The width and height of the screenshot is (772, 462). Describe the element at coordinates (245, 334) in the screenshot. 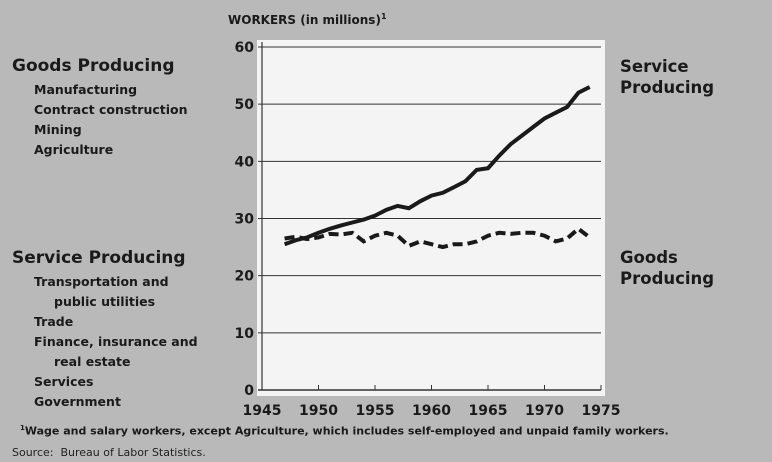

I see `y-tick-label: 10` at that location.